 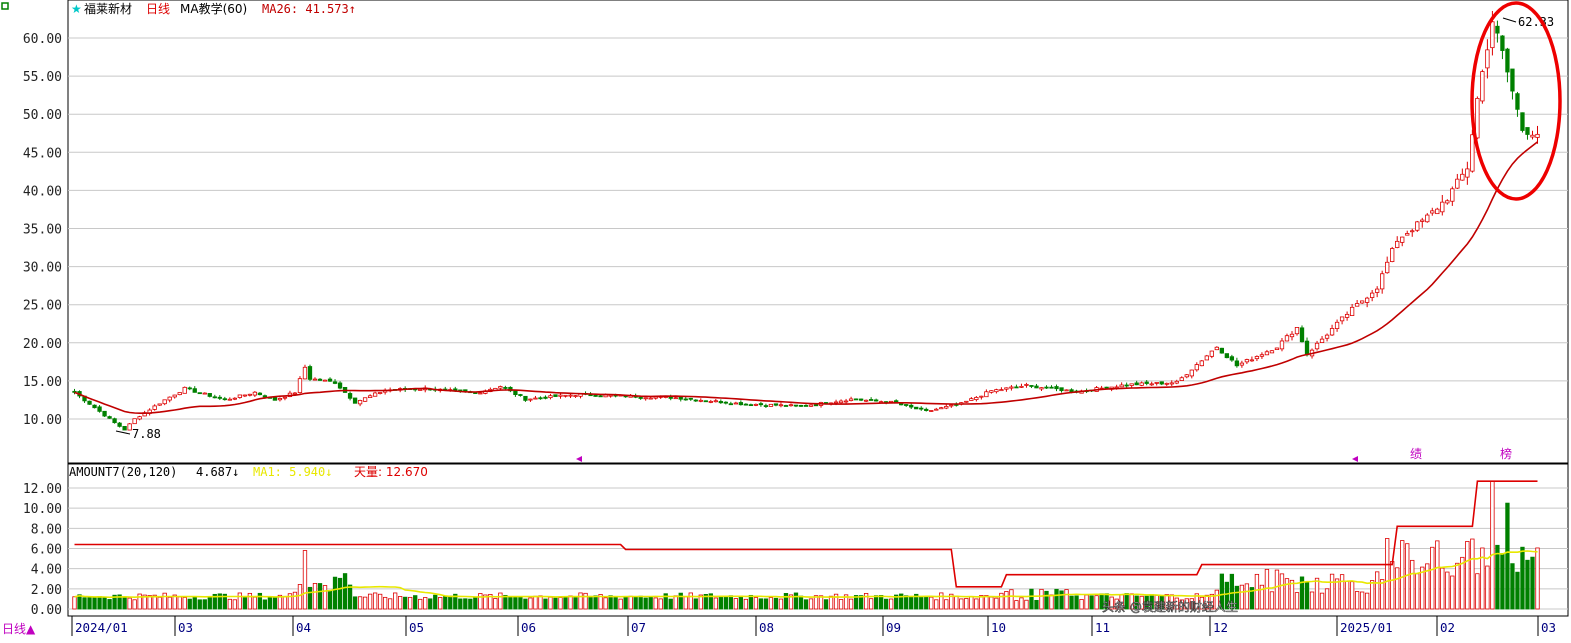 I want to click on stock-name: 福莱新材, so click(x=108, y=8).